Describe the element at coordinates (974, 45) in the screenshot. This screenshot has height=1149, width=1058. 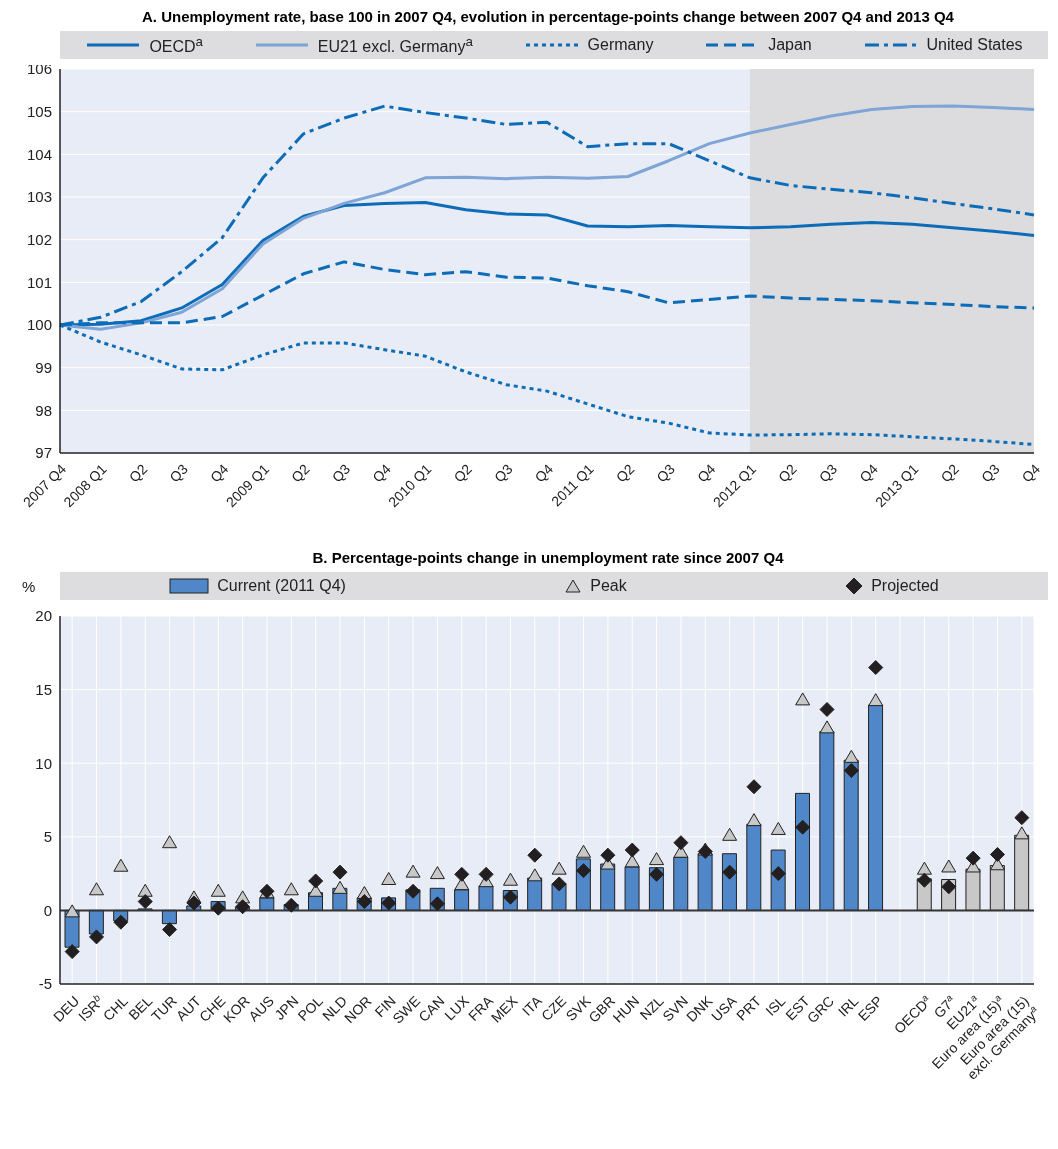
I see `legend-label: United States` at that location.